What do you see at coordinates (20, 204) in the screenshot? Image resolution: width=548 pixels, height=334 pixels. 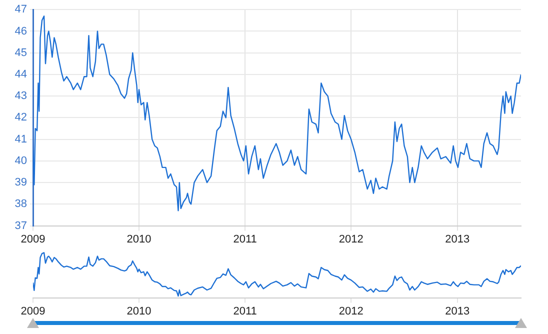 I see `y-tick-label: 38` at bounding box center [20, 204].